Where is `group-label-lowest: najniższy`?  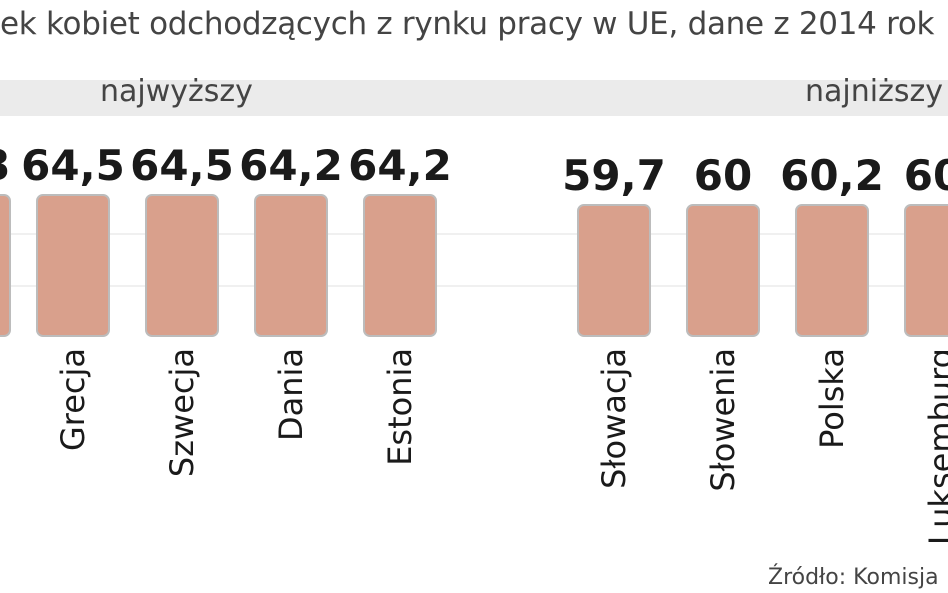 group-label-lowest: najniższy is located at coordinates (874, 91).